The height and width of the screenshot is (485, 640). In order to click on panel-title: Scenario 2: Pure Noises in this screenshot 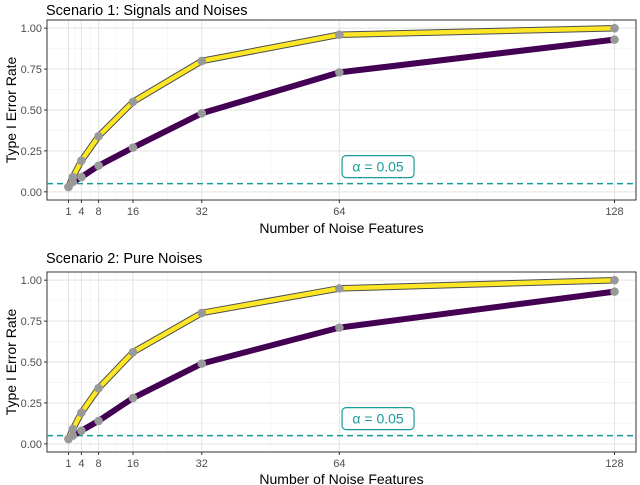, I will do `click(124, 259)`.